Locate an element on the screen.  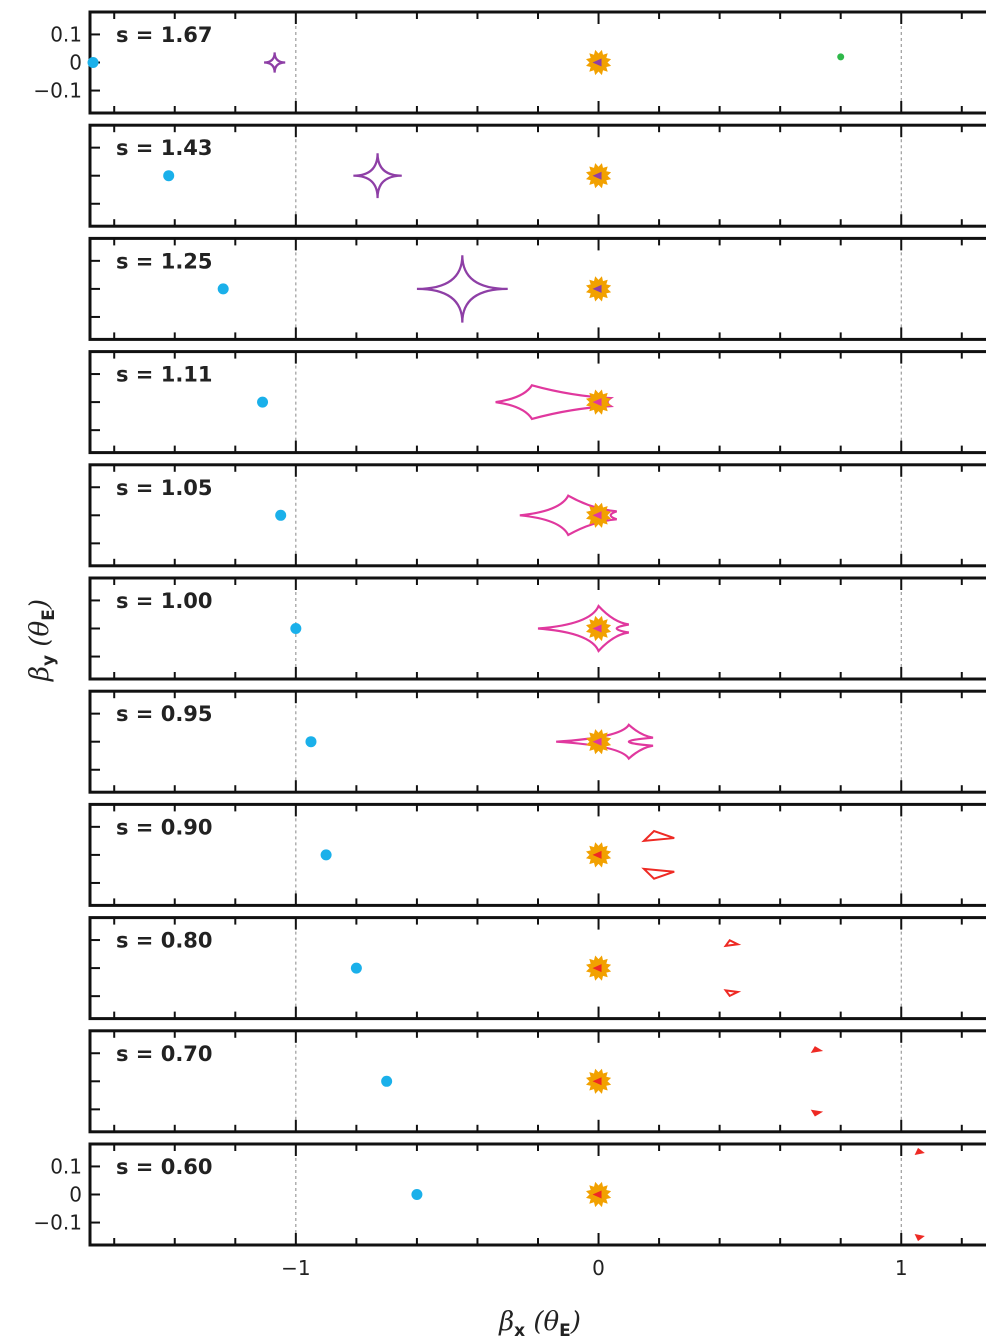
panel-label: s = 1.05 is located at coordinates (164, 488).